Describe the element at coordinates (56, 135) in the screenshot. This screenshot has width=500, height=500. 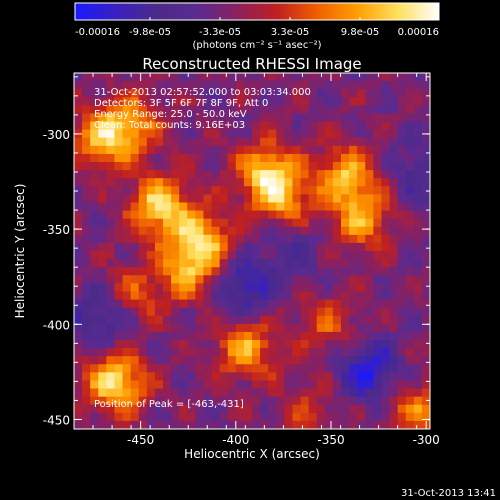
I see `y-tick-label: -300` at that location.